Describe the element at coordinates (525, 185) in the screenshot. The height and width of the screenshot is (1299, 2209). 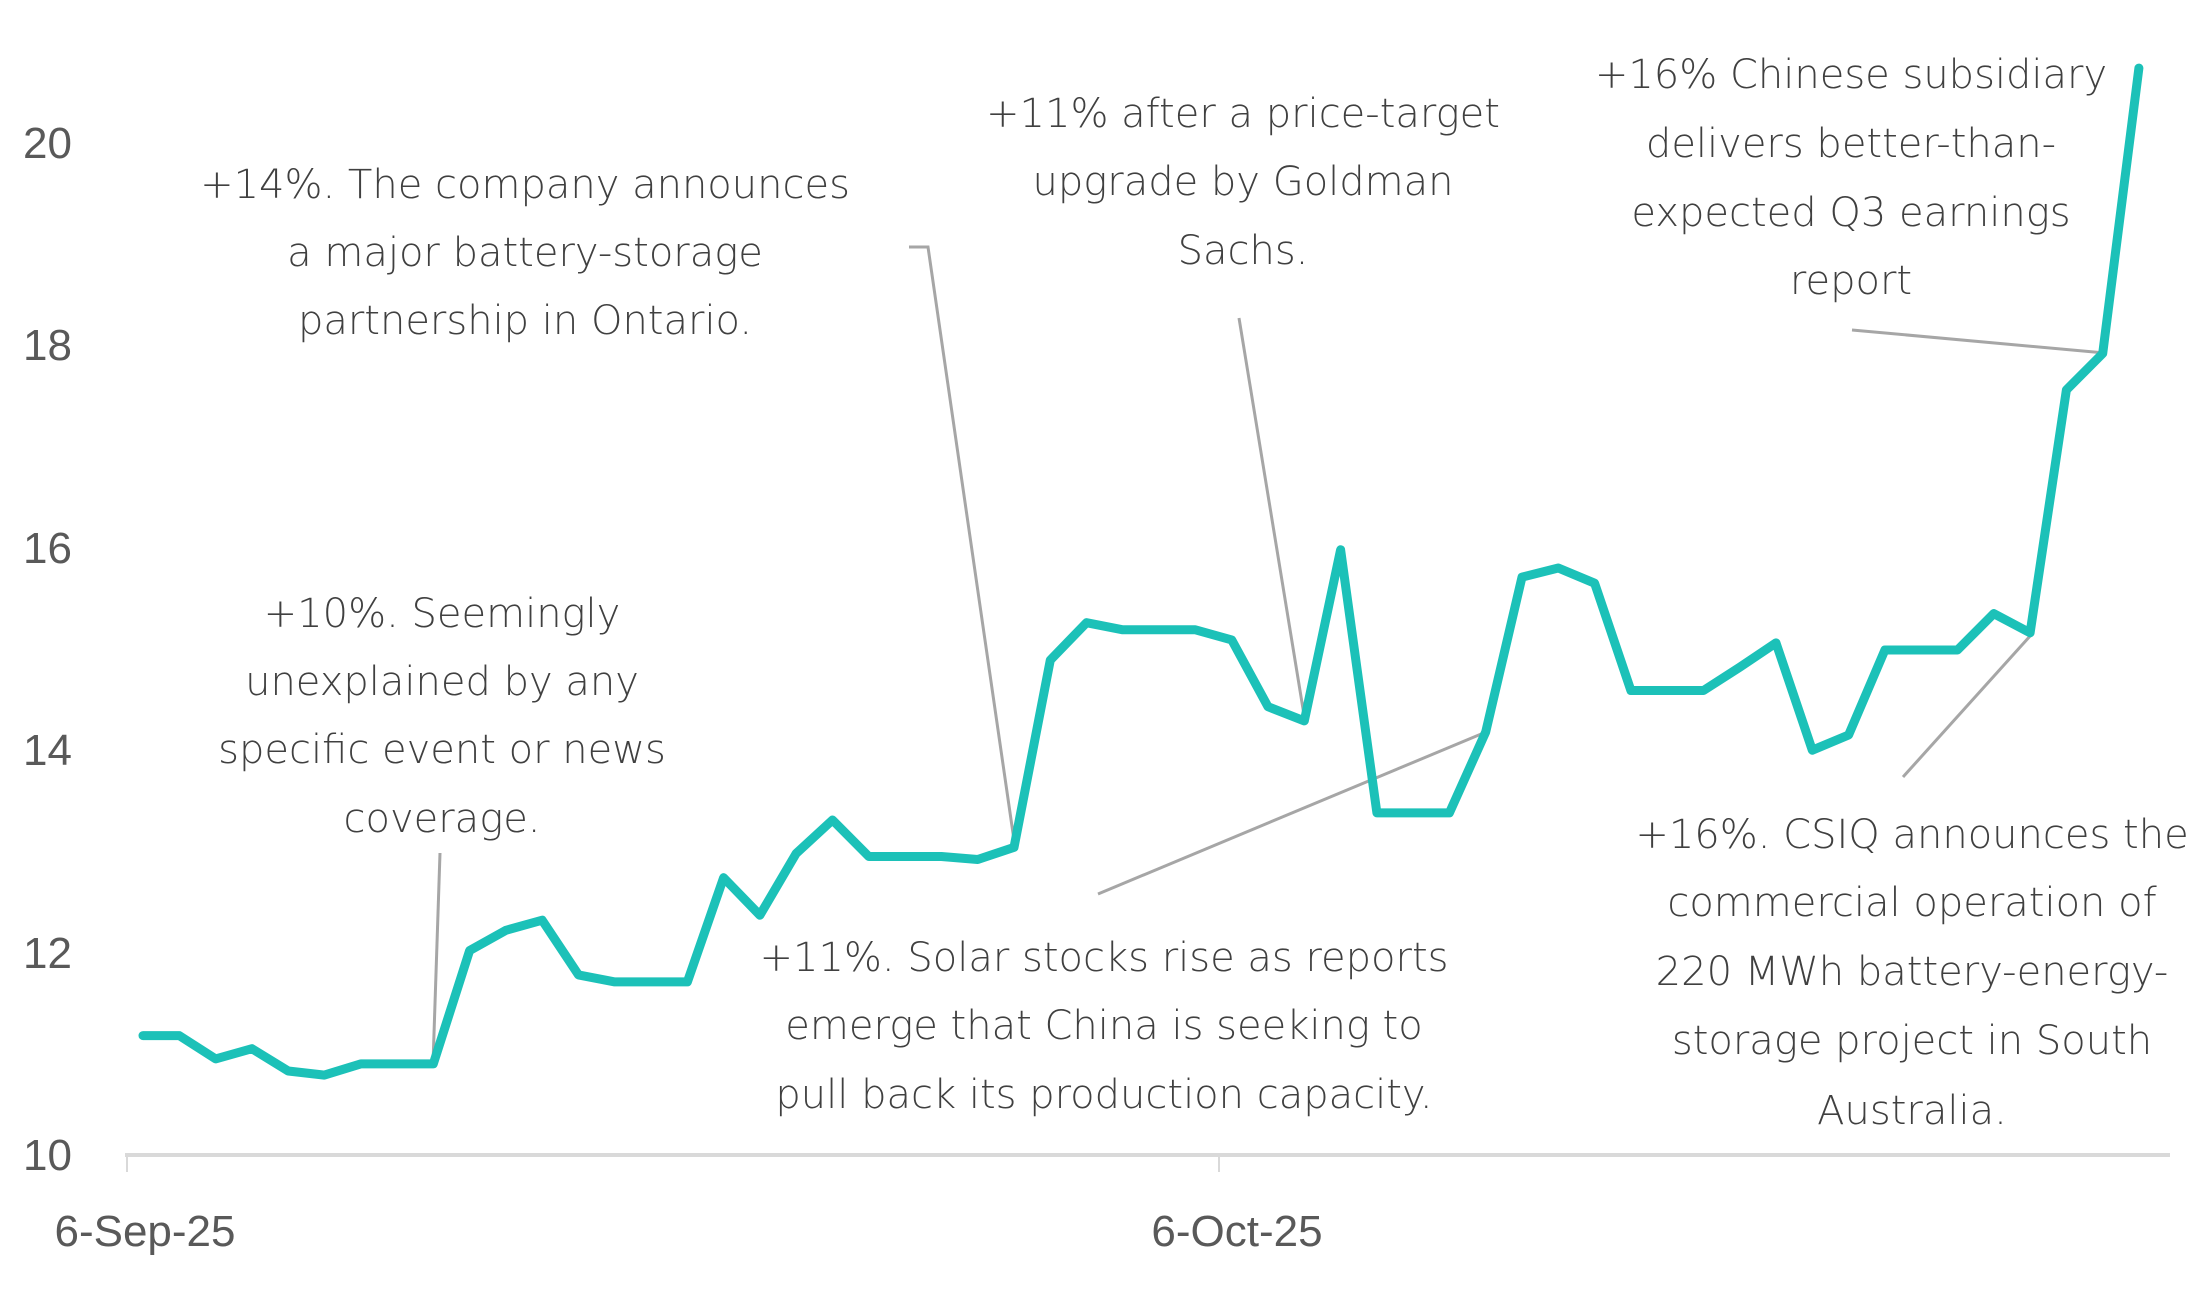
I see `annotation-line: +14%. The company announces` at that location.